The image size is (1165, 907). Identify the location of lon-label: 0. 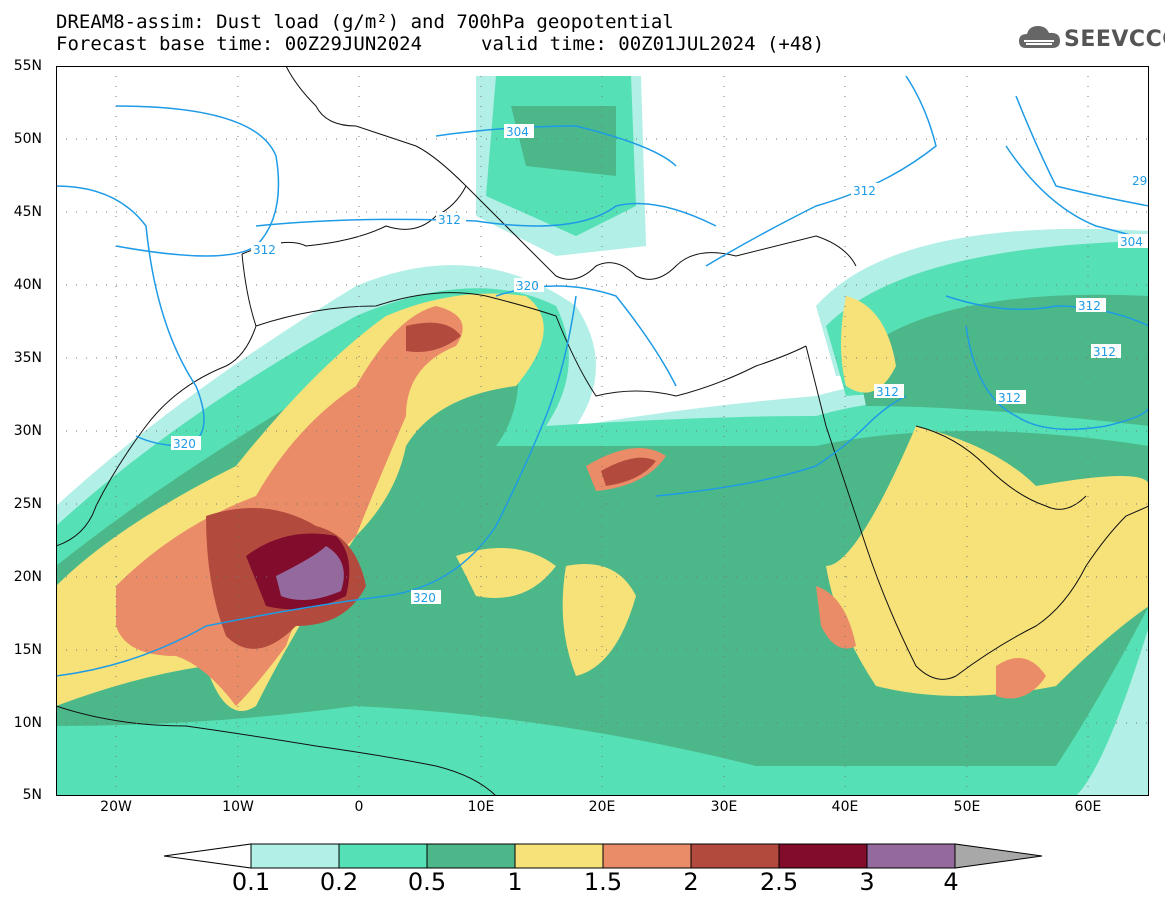
(359, 807).